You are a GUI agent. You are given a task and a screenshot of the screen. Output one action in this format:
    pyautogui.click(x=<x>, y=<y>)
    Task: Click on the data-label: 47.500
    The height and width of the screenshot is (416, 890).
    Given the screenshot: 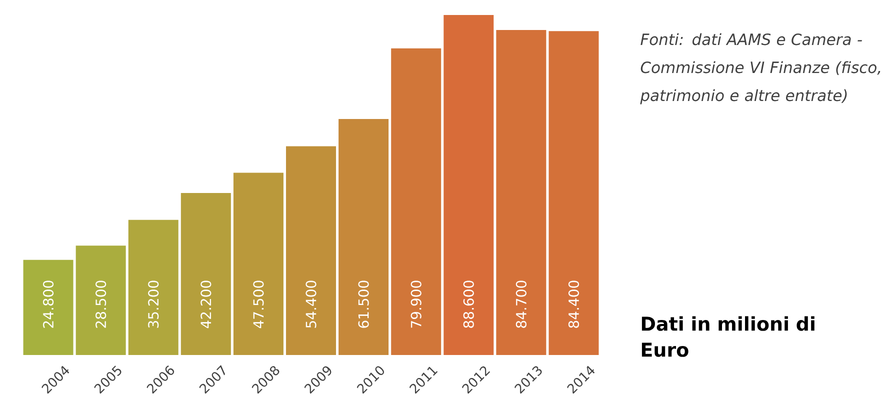 What is the action you would take?
    pyautogui.click(x=258, y=304)
    